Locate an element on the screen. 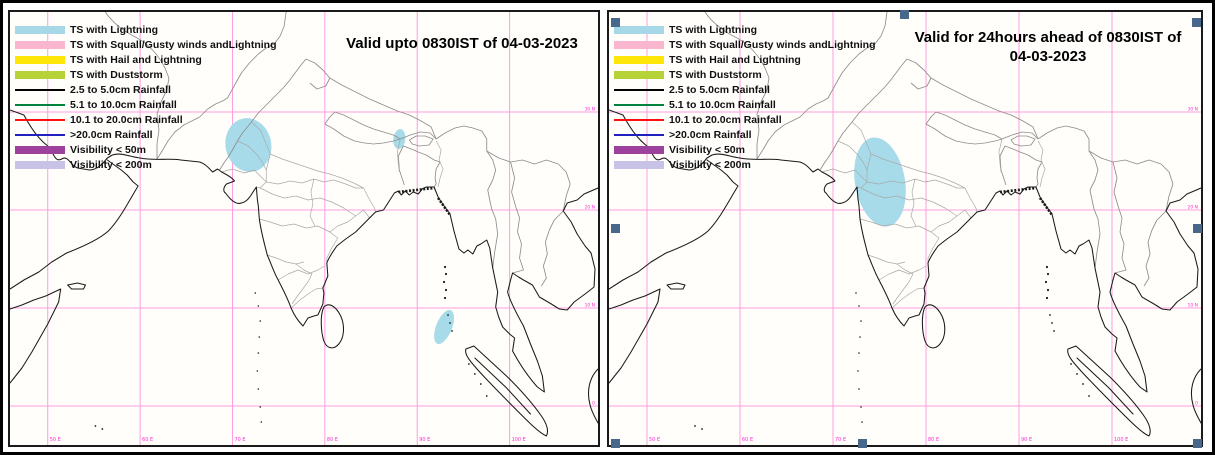  selection-handle-top-right is located at coordinates (1196, 22).